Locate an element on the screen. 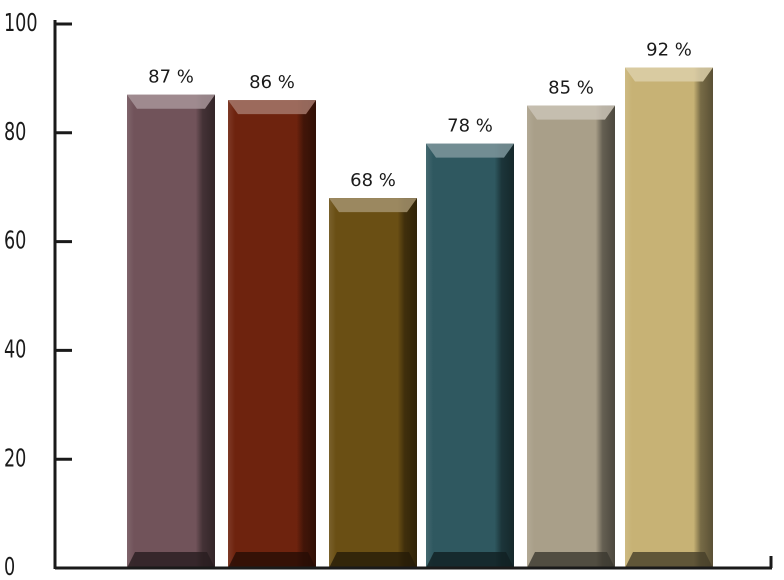 Image resolution: width=784 pixels, height=580 pixels. data-label: 92 % is located at coordinates (669, 50).